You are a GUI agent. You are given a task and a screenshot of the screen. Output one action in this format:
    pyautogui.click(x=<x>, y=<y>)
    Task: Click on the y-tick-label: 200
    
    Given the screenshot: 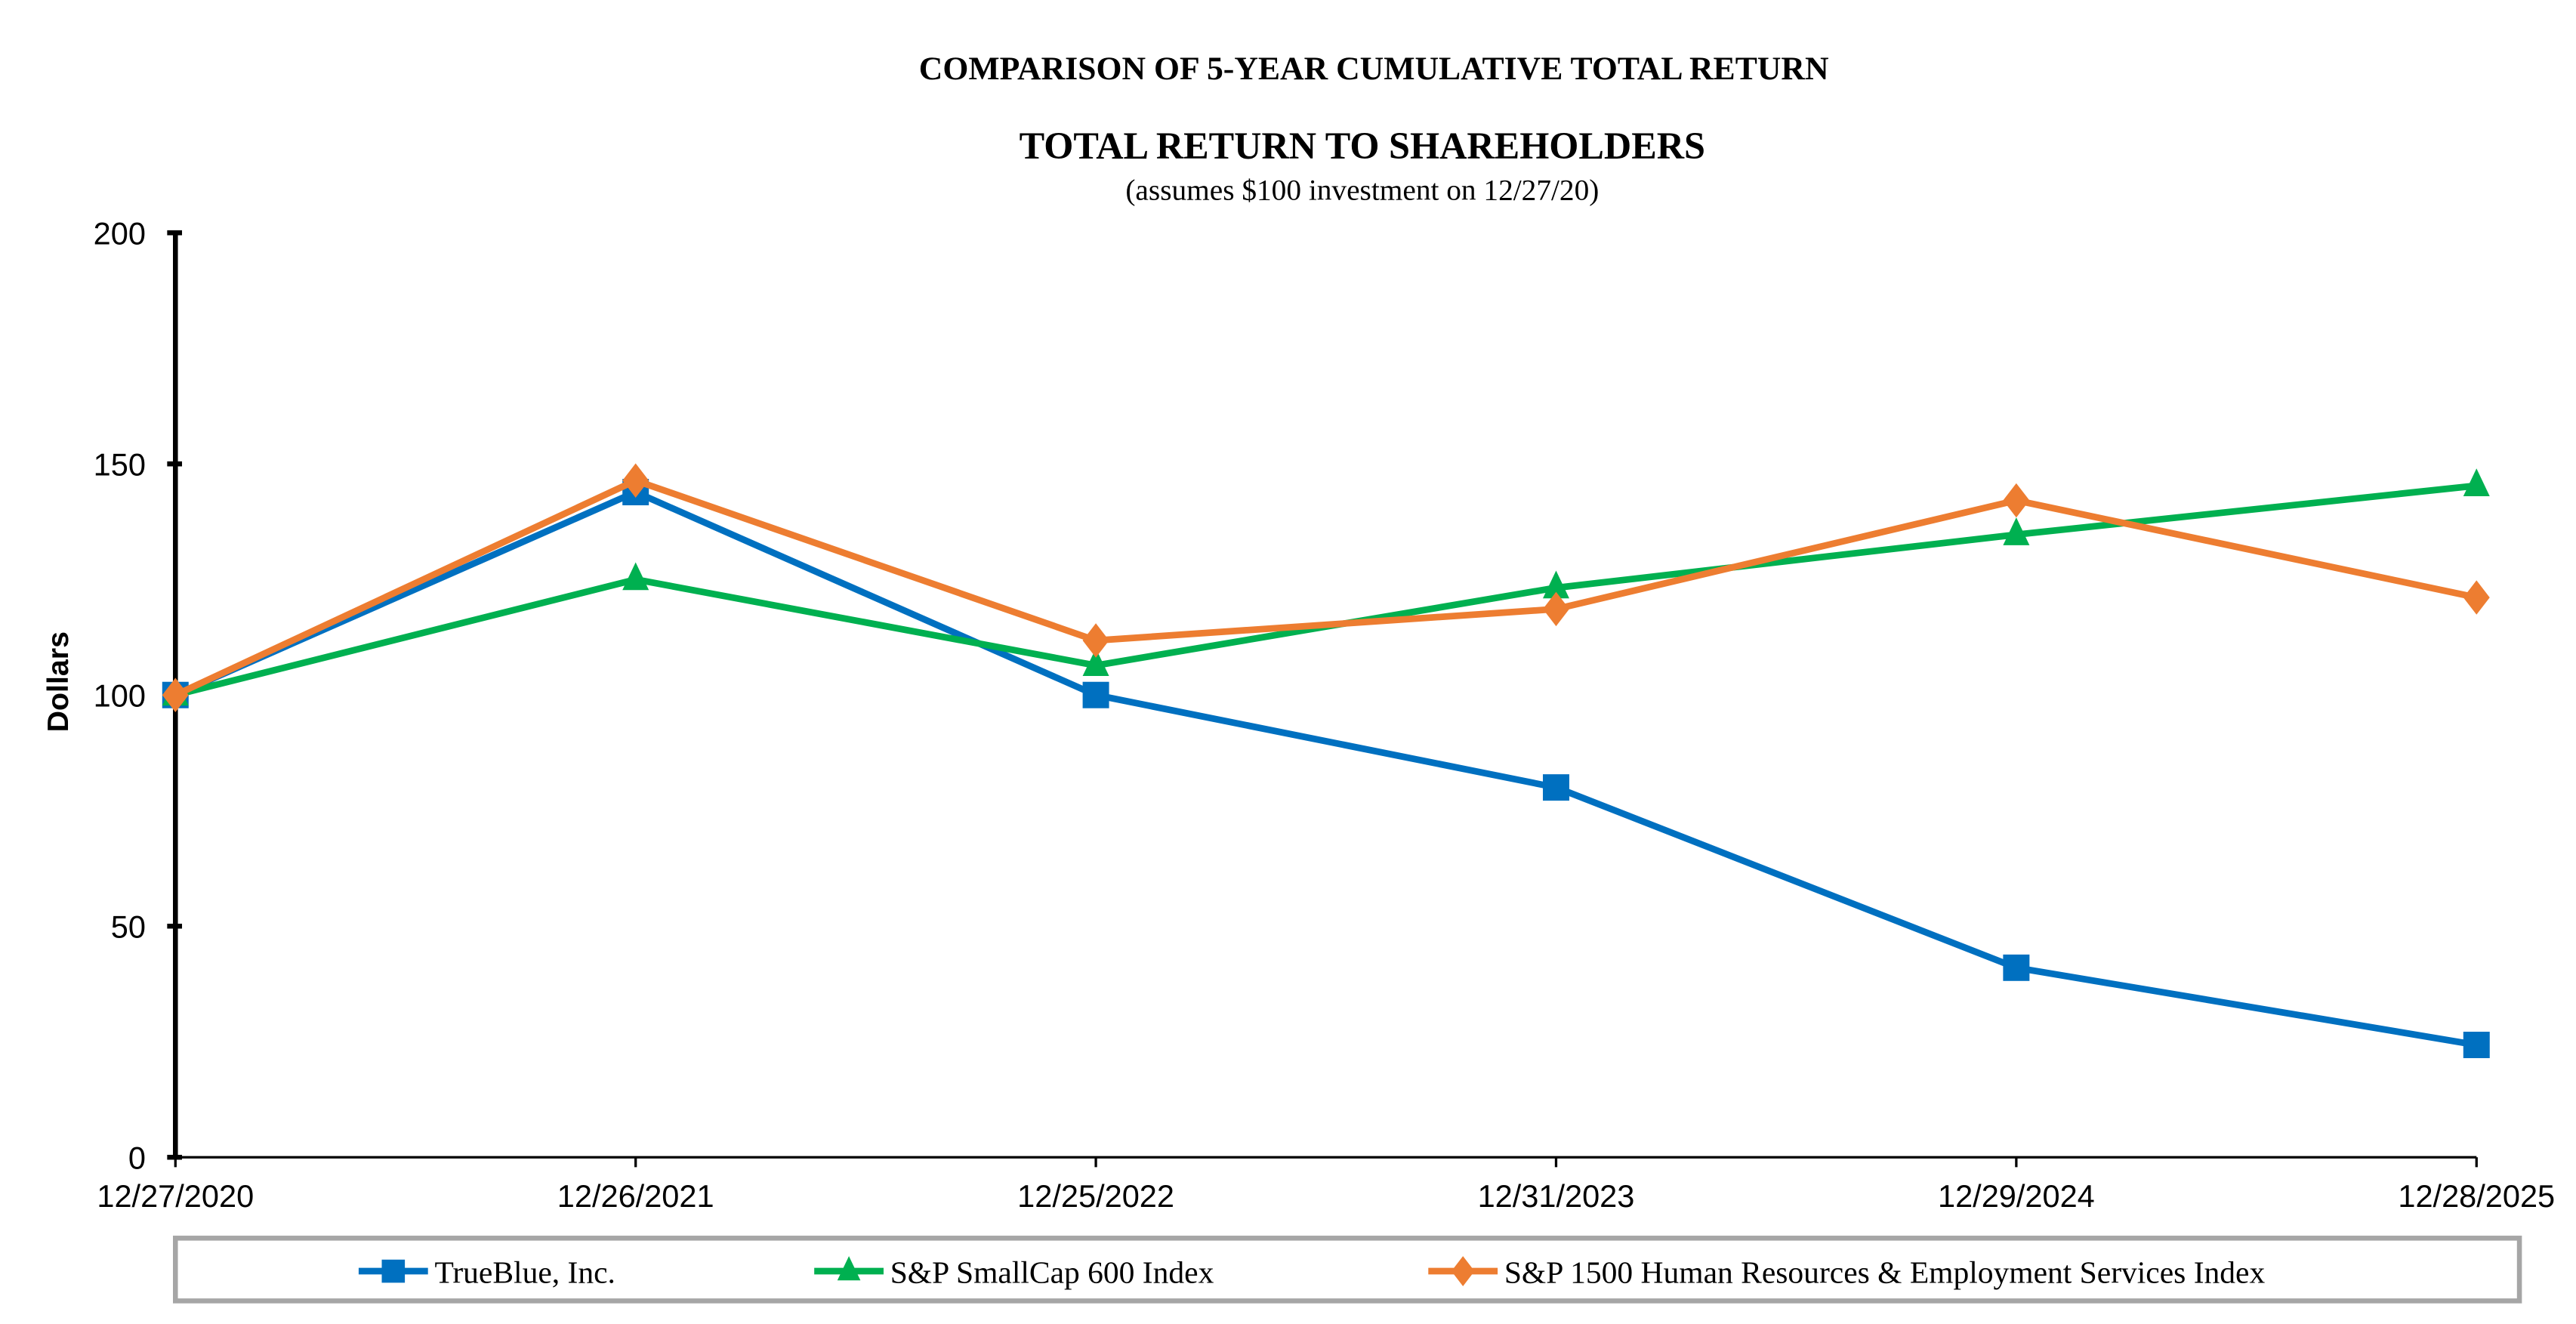 What is the action you would take?
    pyautogui.click(x=120, y=233)
    